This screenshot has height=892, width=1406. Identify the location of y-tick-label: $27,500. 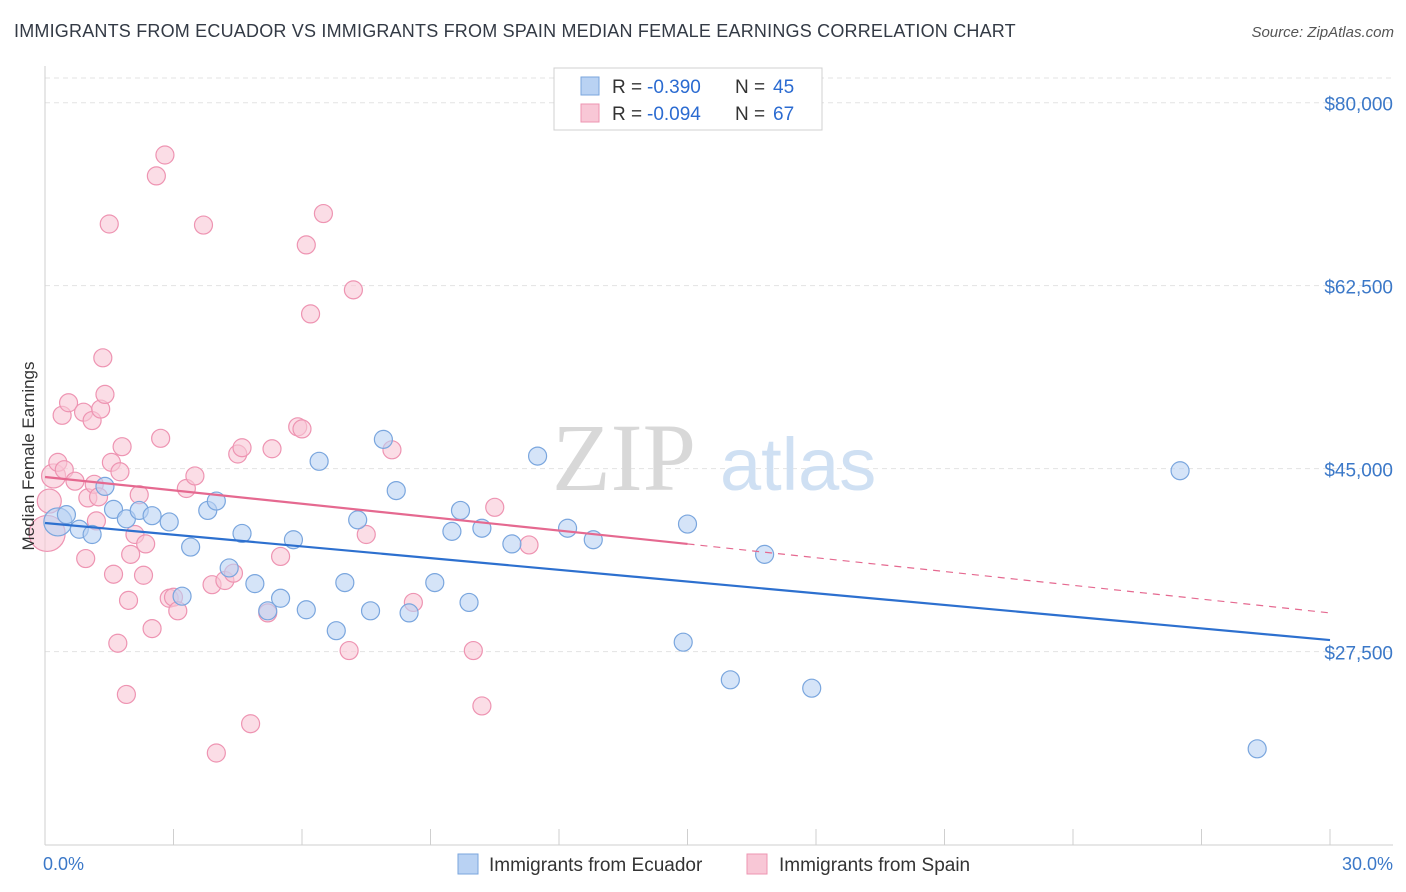
(1358, 654).